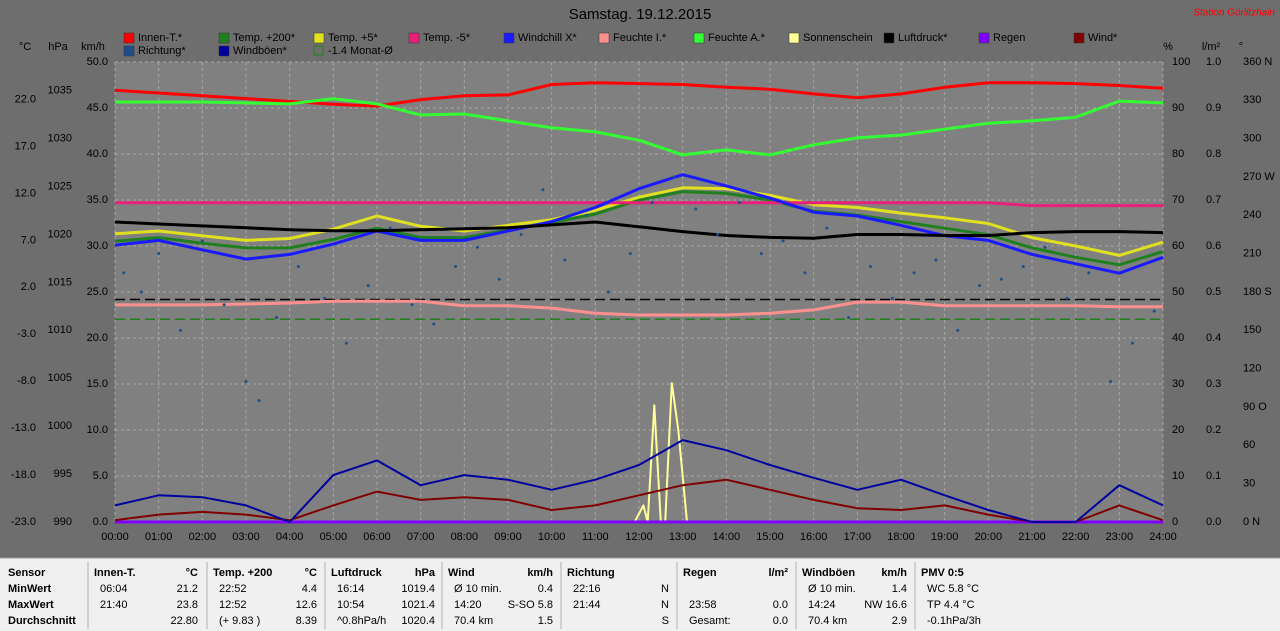 Image resolution: width=1280 pixels, height=631 pixels. I want to click on y-tick-label: 90, so click(1178, 108).